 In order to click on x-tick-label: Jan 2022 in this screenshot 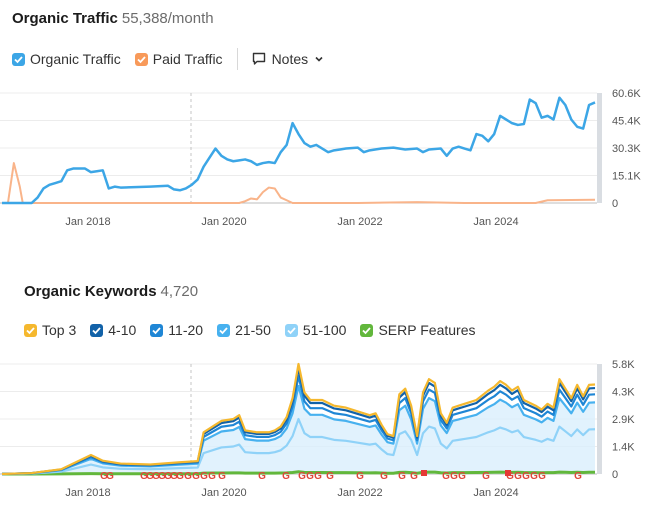, I will do `click(359, 493)`.